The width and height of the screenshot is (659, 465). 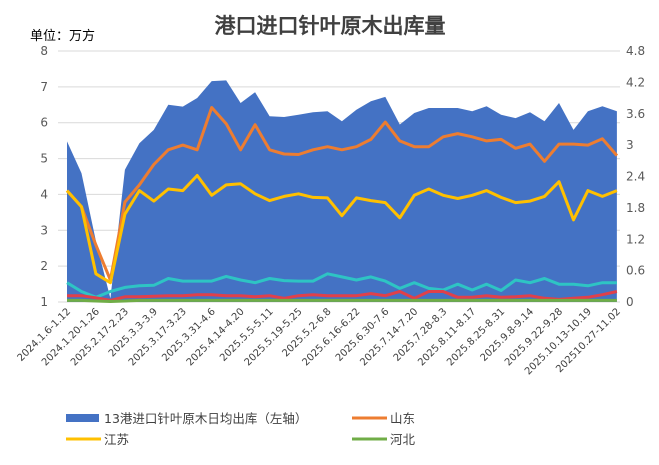 I want to click on legend-swatch, so click(x=82, y=418).